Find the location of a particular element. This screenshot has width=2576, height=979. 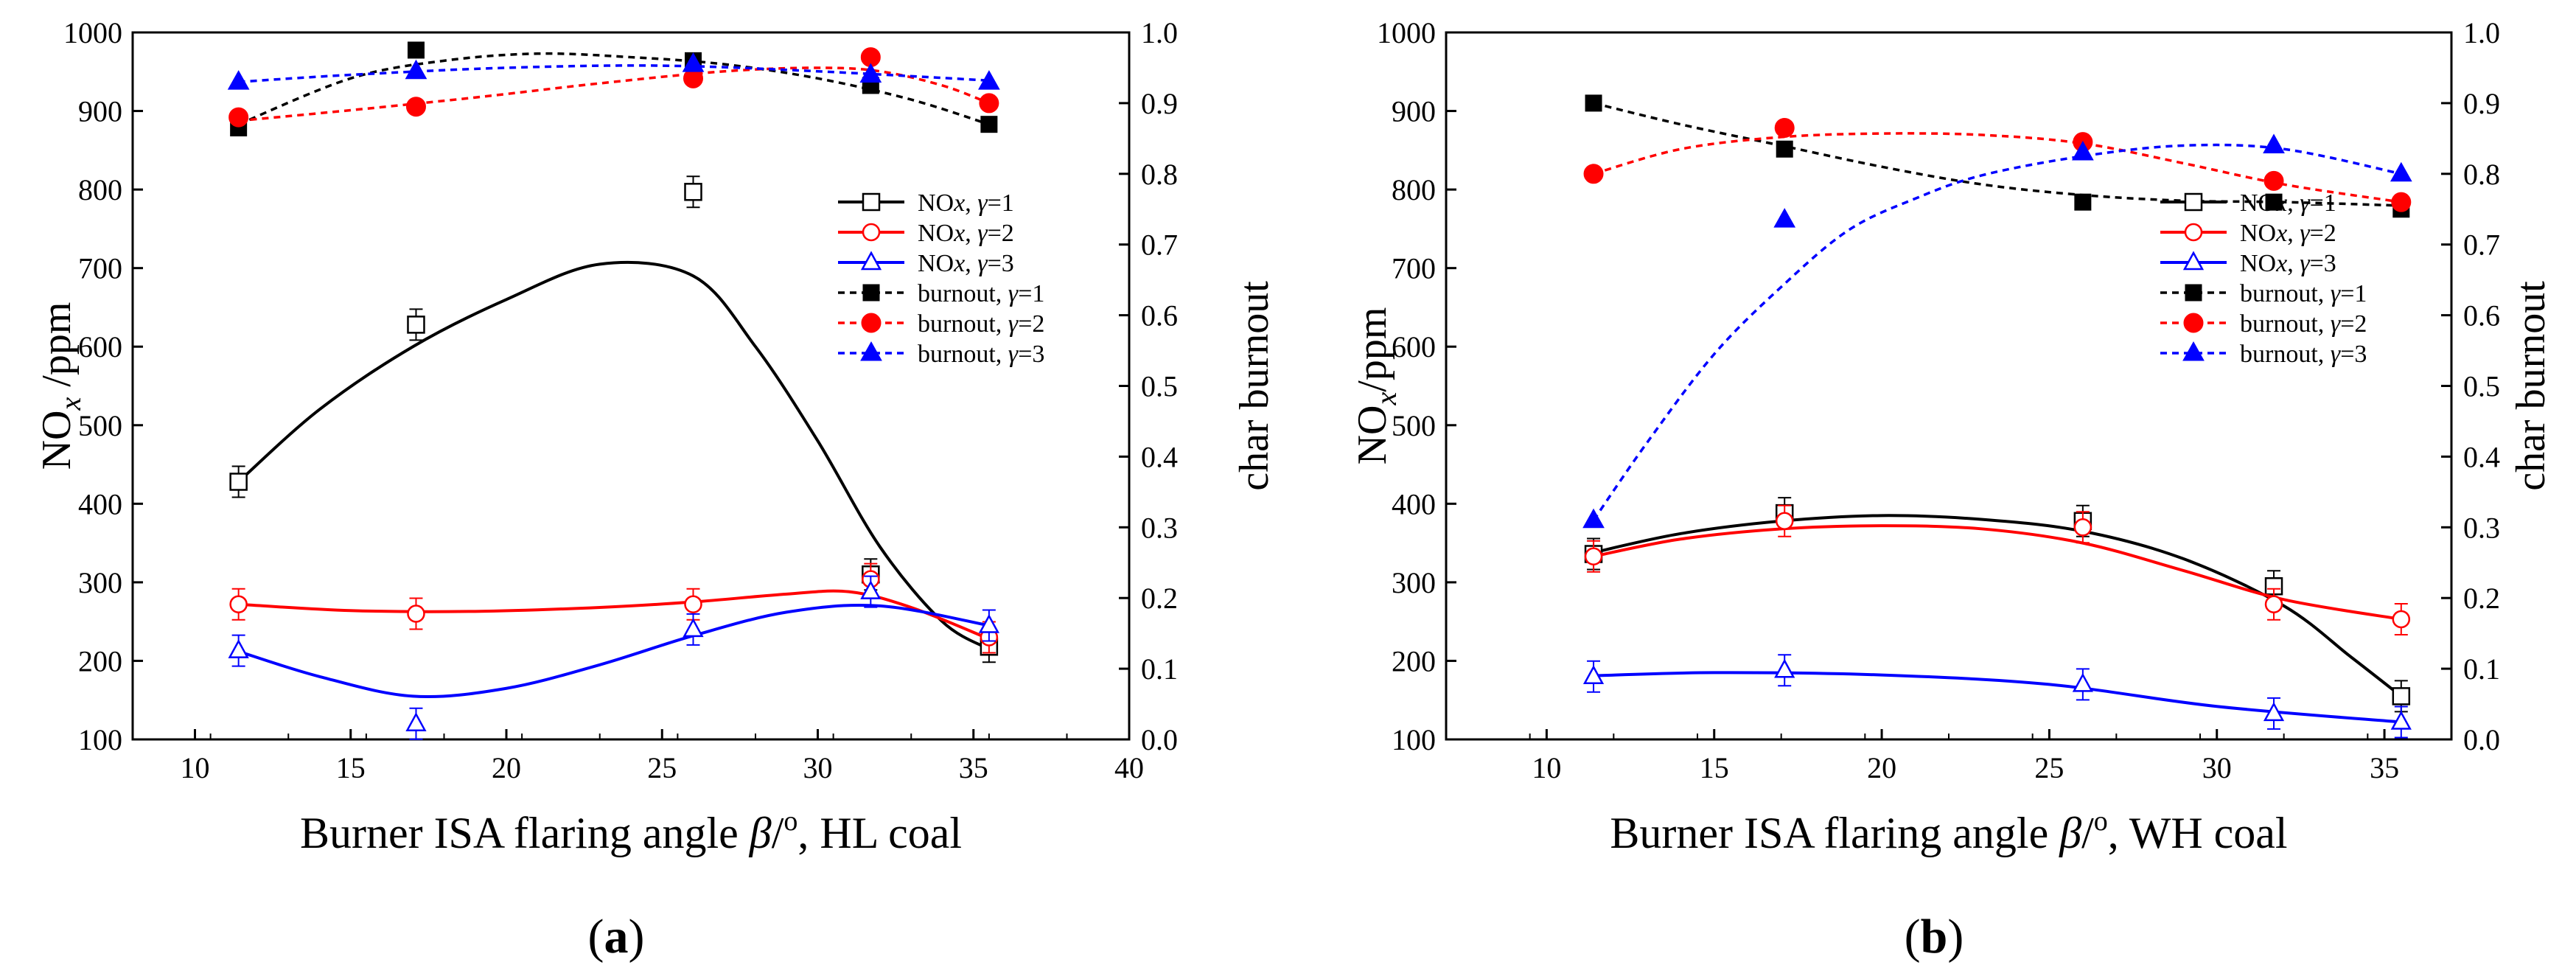

y-left-tick-label: 200 is located at coordinates (100, 660).